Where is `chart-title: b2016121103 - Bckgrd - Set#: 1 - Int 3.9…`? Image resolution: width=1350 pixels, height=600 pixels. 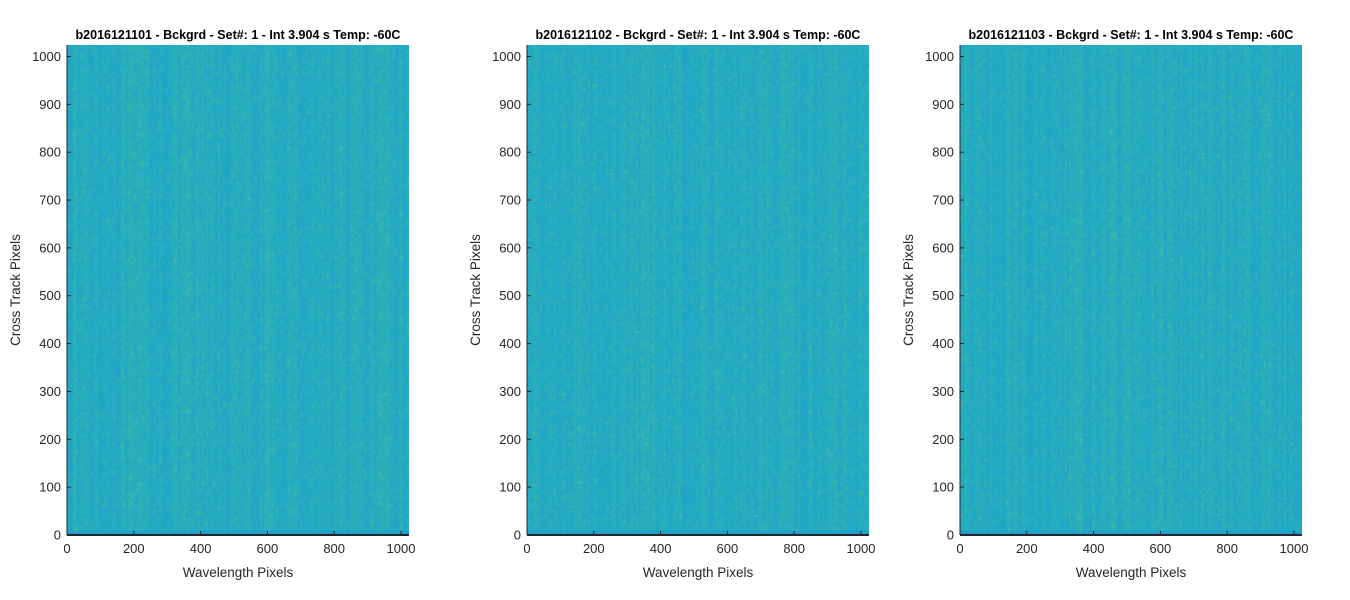 chart-title: b2016121103 - Bckgrd - Set#: 1 - Int 3.9… is located at coordinates (1131, 35).